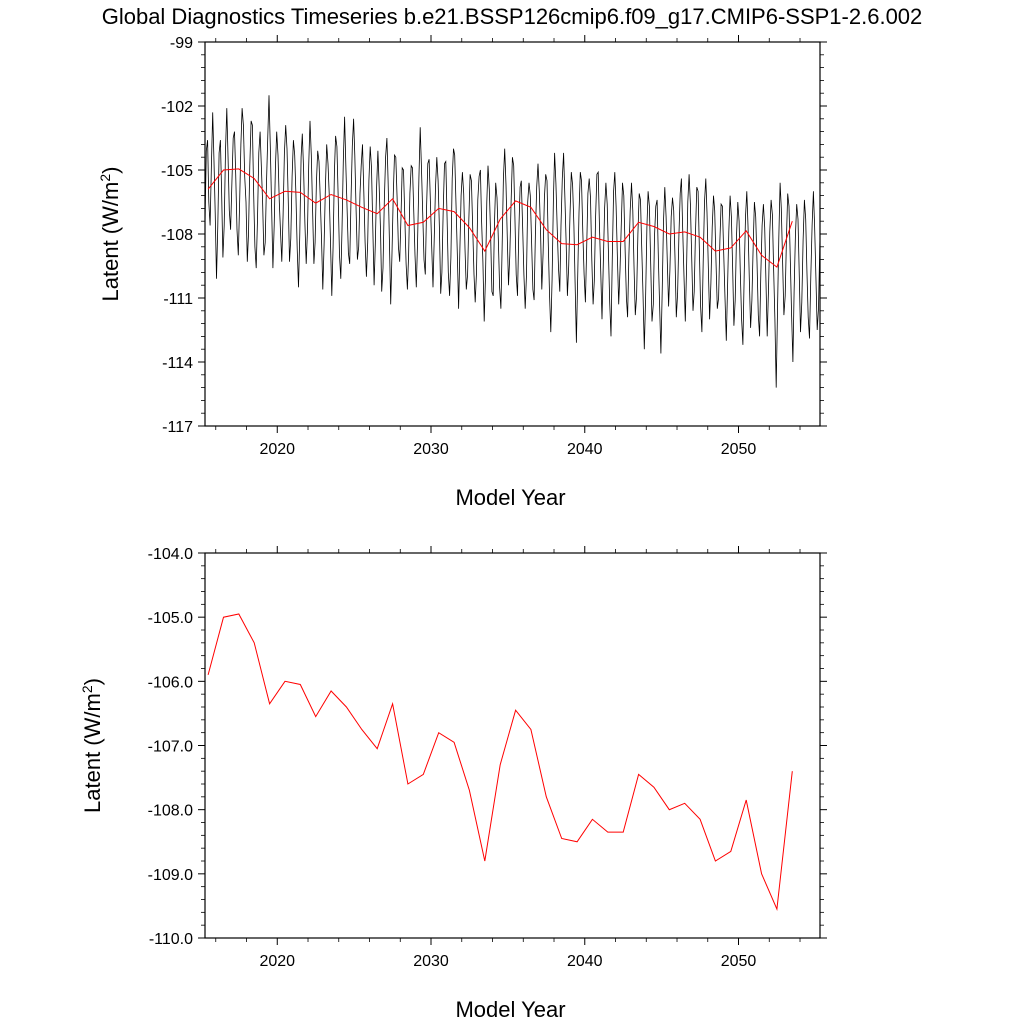 The image size is (1024, 1024). I want to click on y-tick-label: -109.0, so click(170, 875).